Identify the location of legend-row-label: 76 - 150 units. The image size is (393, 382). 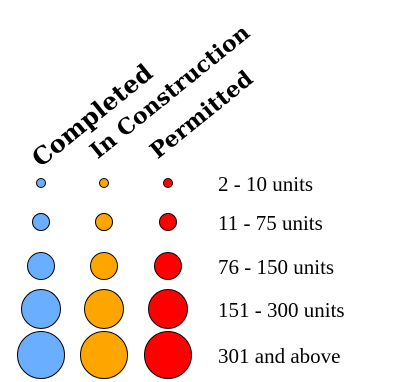
(276, 267).